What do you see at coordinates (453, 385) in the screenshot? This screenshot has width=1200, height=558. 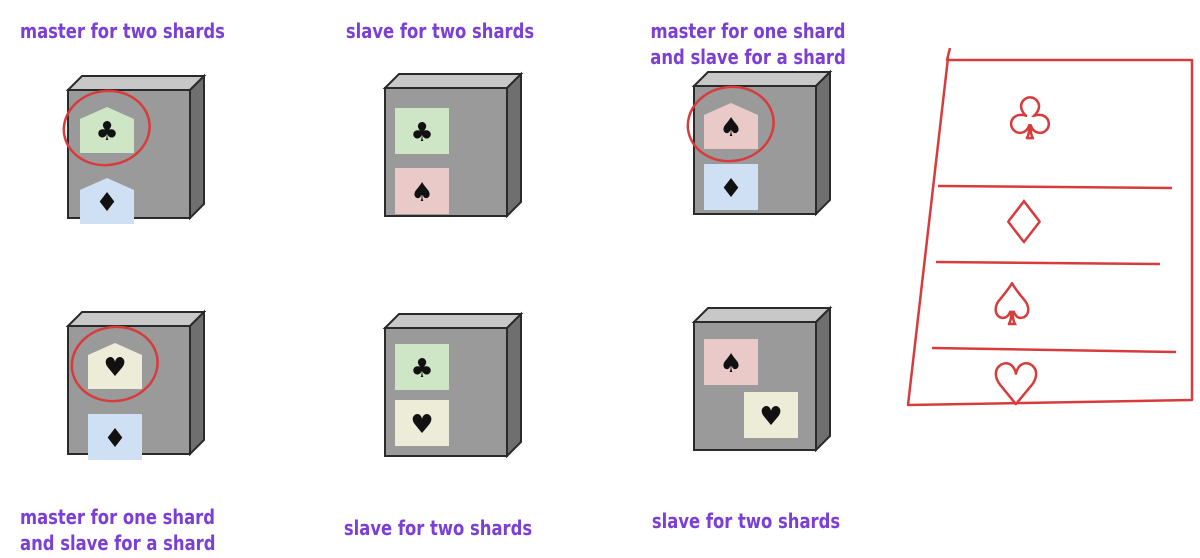 I see `server-box: ♣♥` at bounding box center [453, 385].